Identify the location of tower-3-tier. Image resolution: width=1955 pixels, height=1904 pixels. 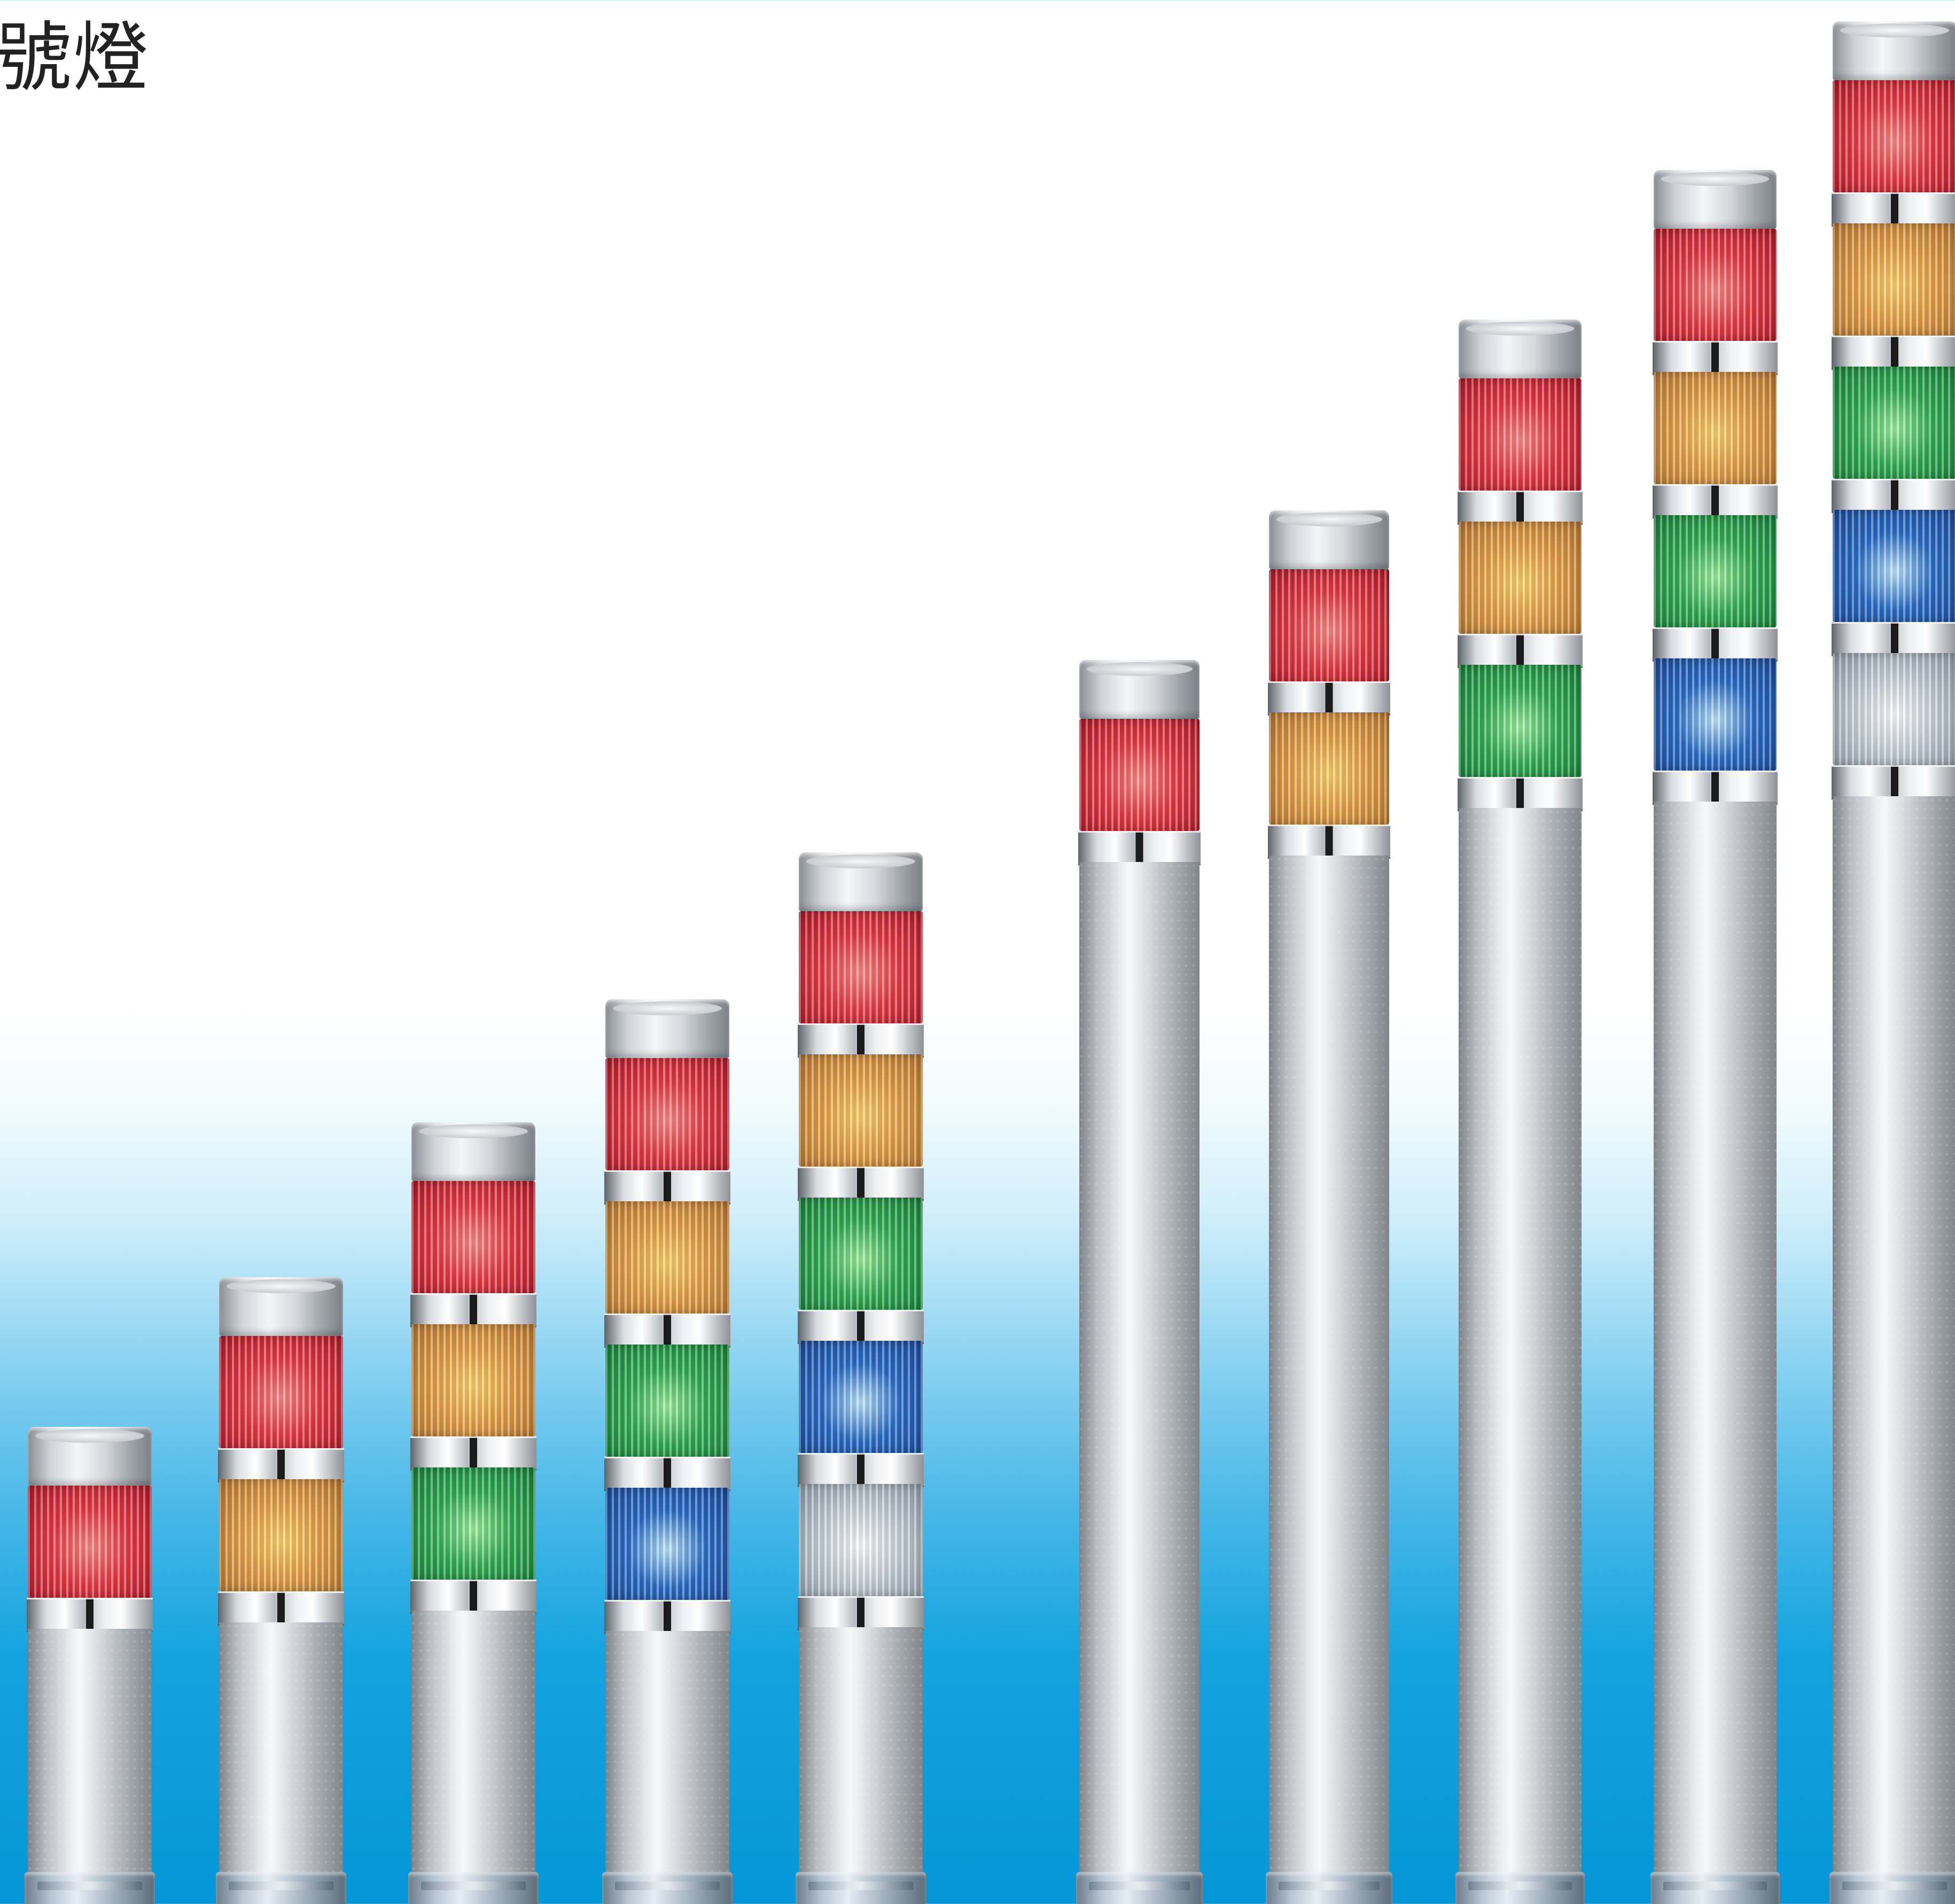
(473, 1513).